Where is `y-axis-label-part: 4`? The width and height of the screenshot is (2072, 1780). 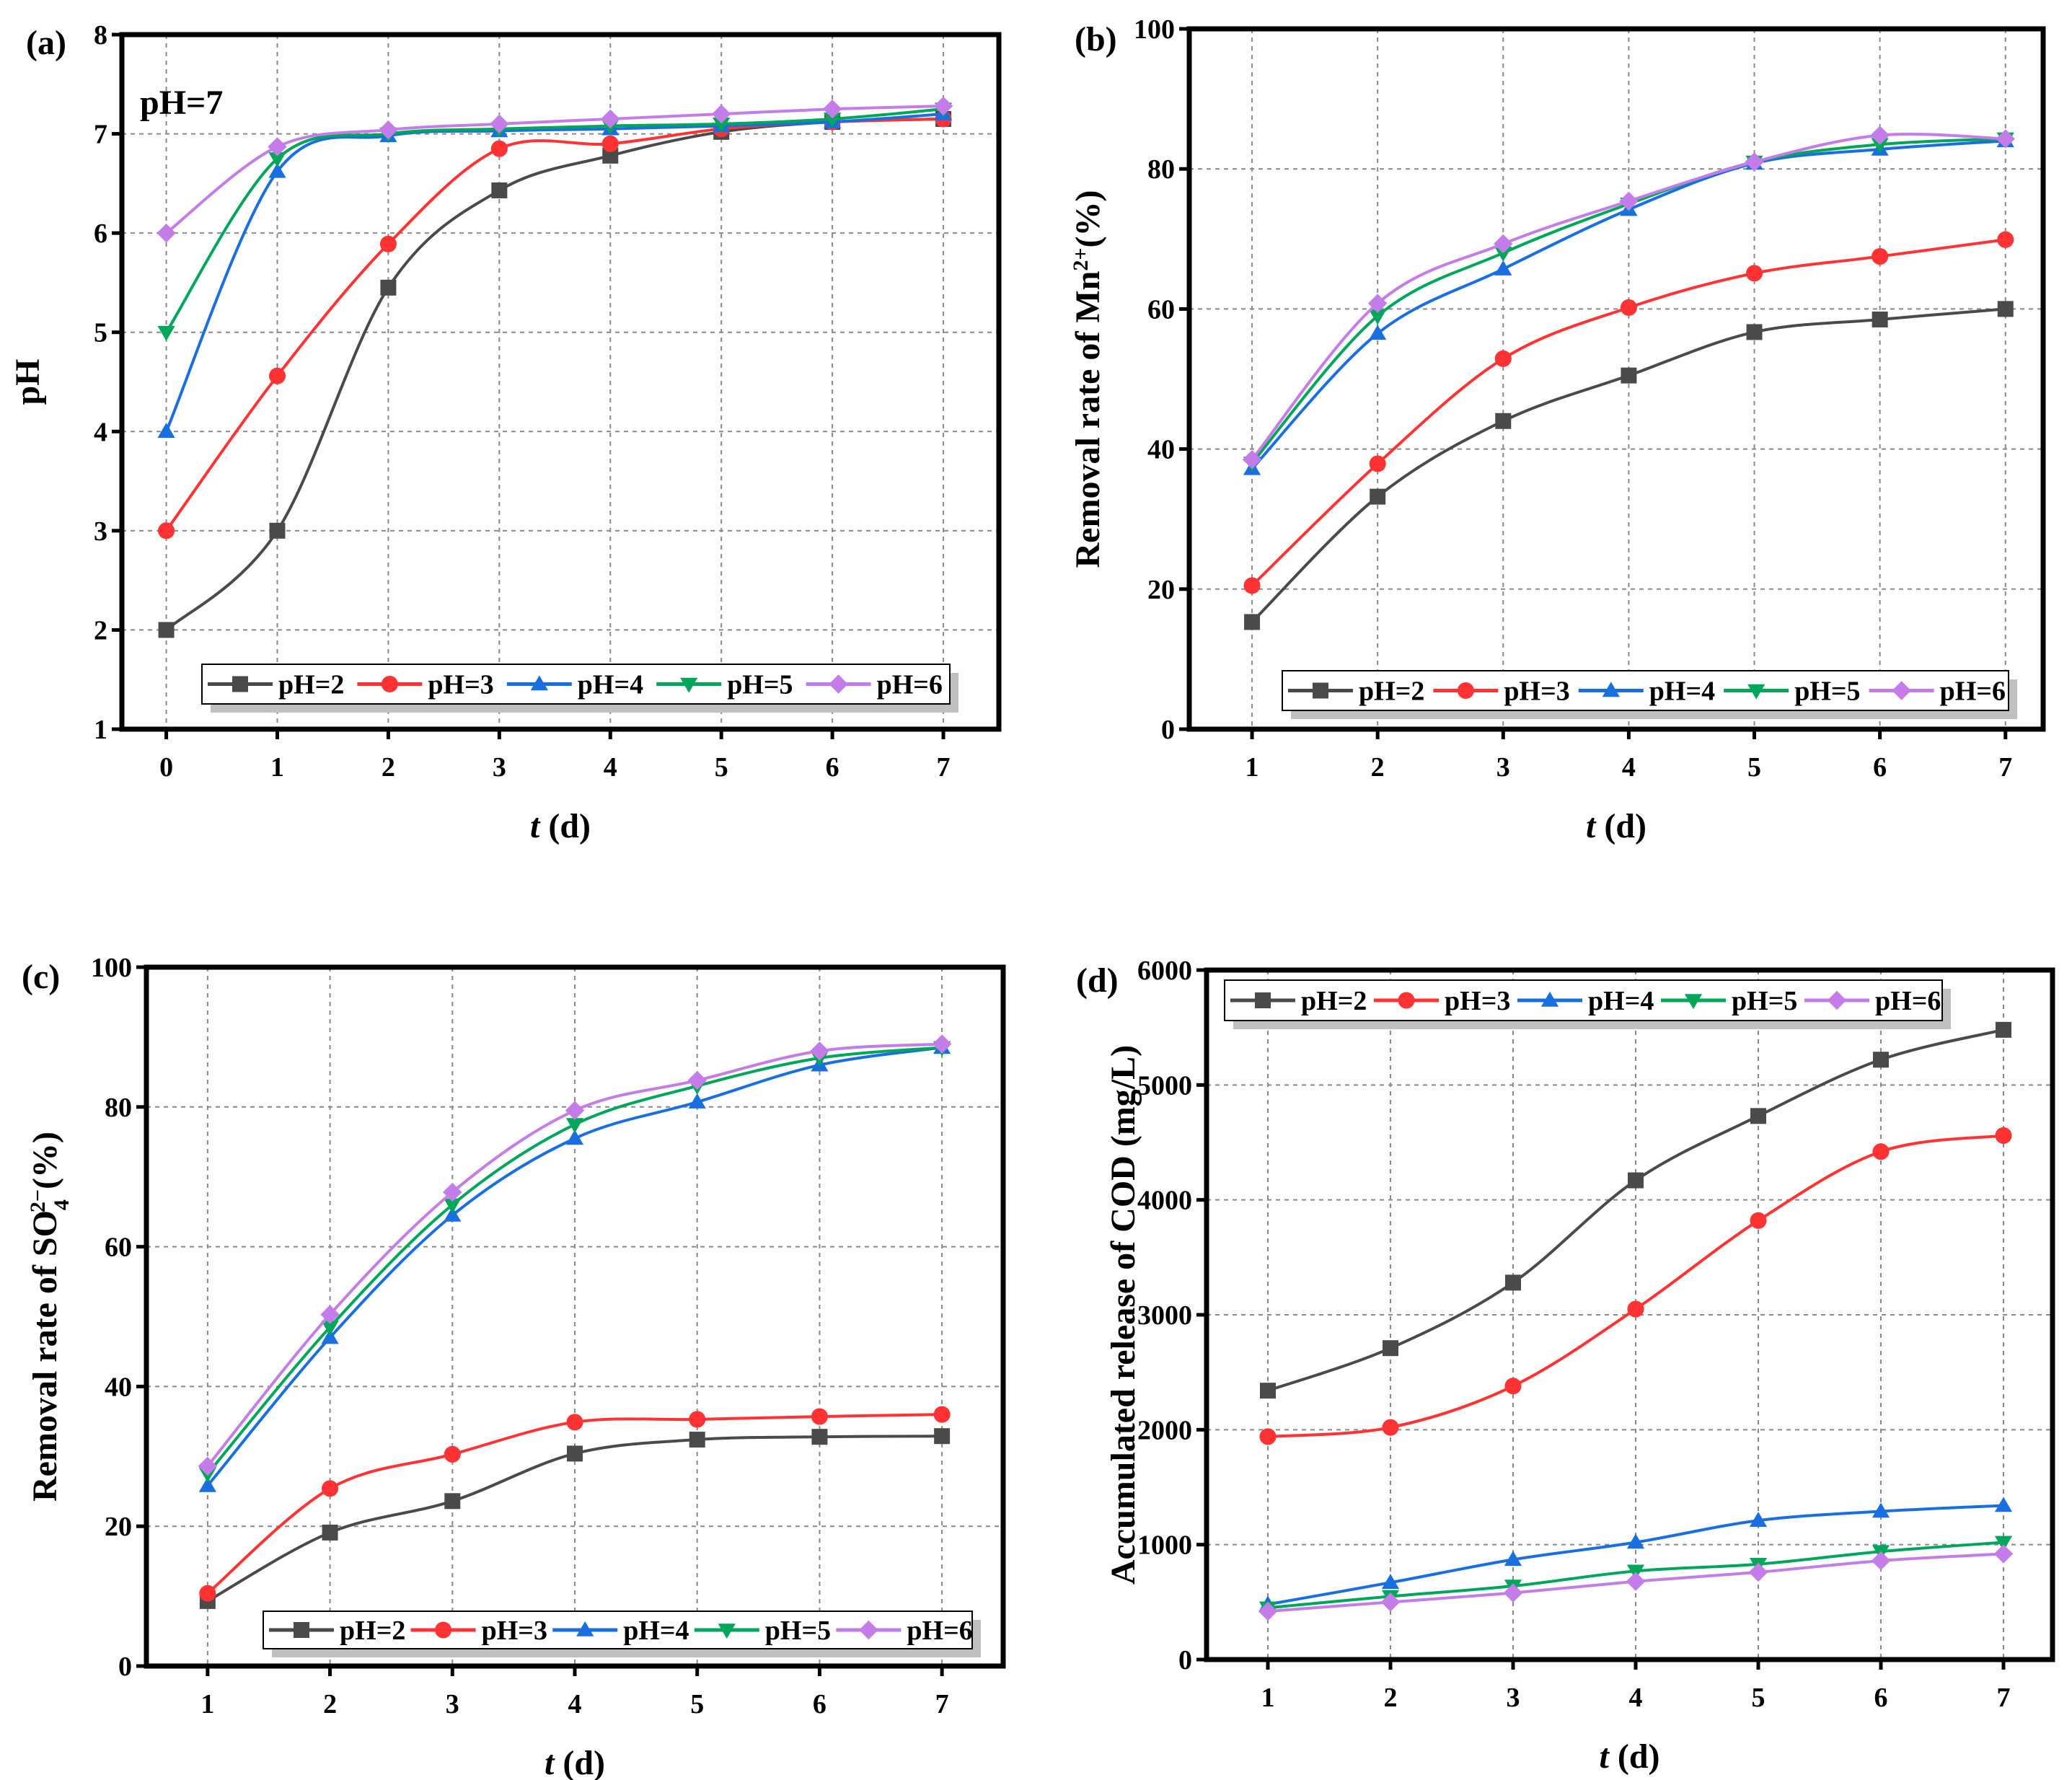
y-axis-label-part: 4 is located at coordinates (62, 1204).